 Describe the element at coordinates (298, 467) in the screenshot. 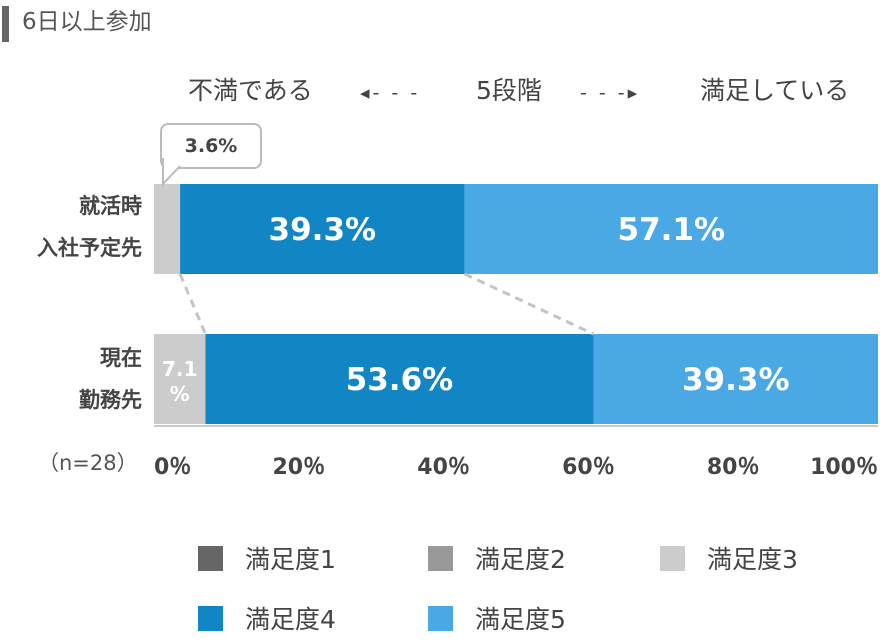

I see `x-tick-label: 20％` at that location.